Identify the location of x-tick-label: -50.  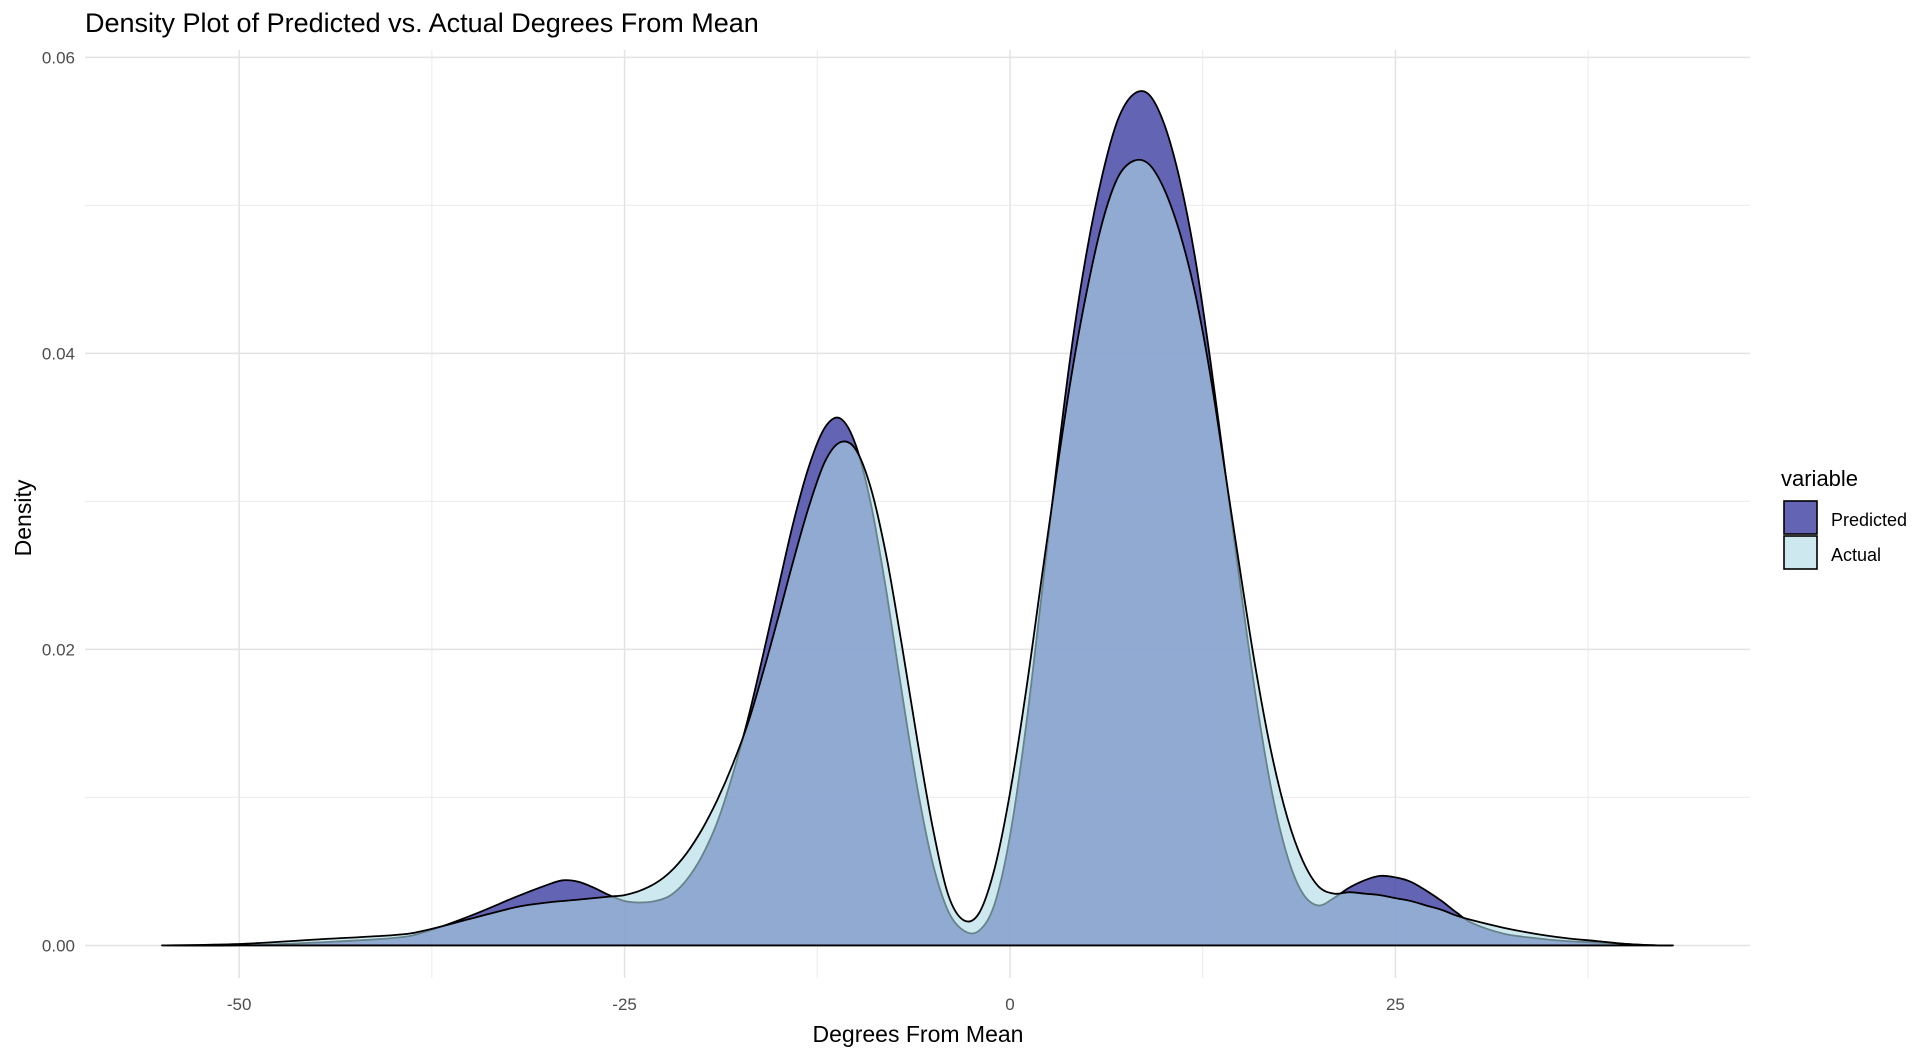
(239, 1004).